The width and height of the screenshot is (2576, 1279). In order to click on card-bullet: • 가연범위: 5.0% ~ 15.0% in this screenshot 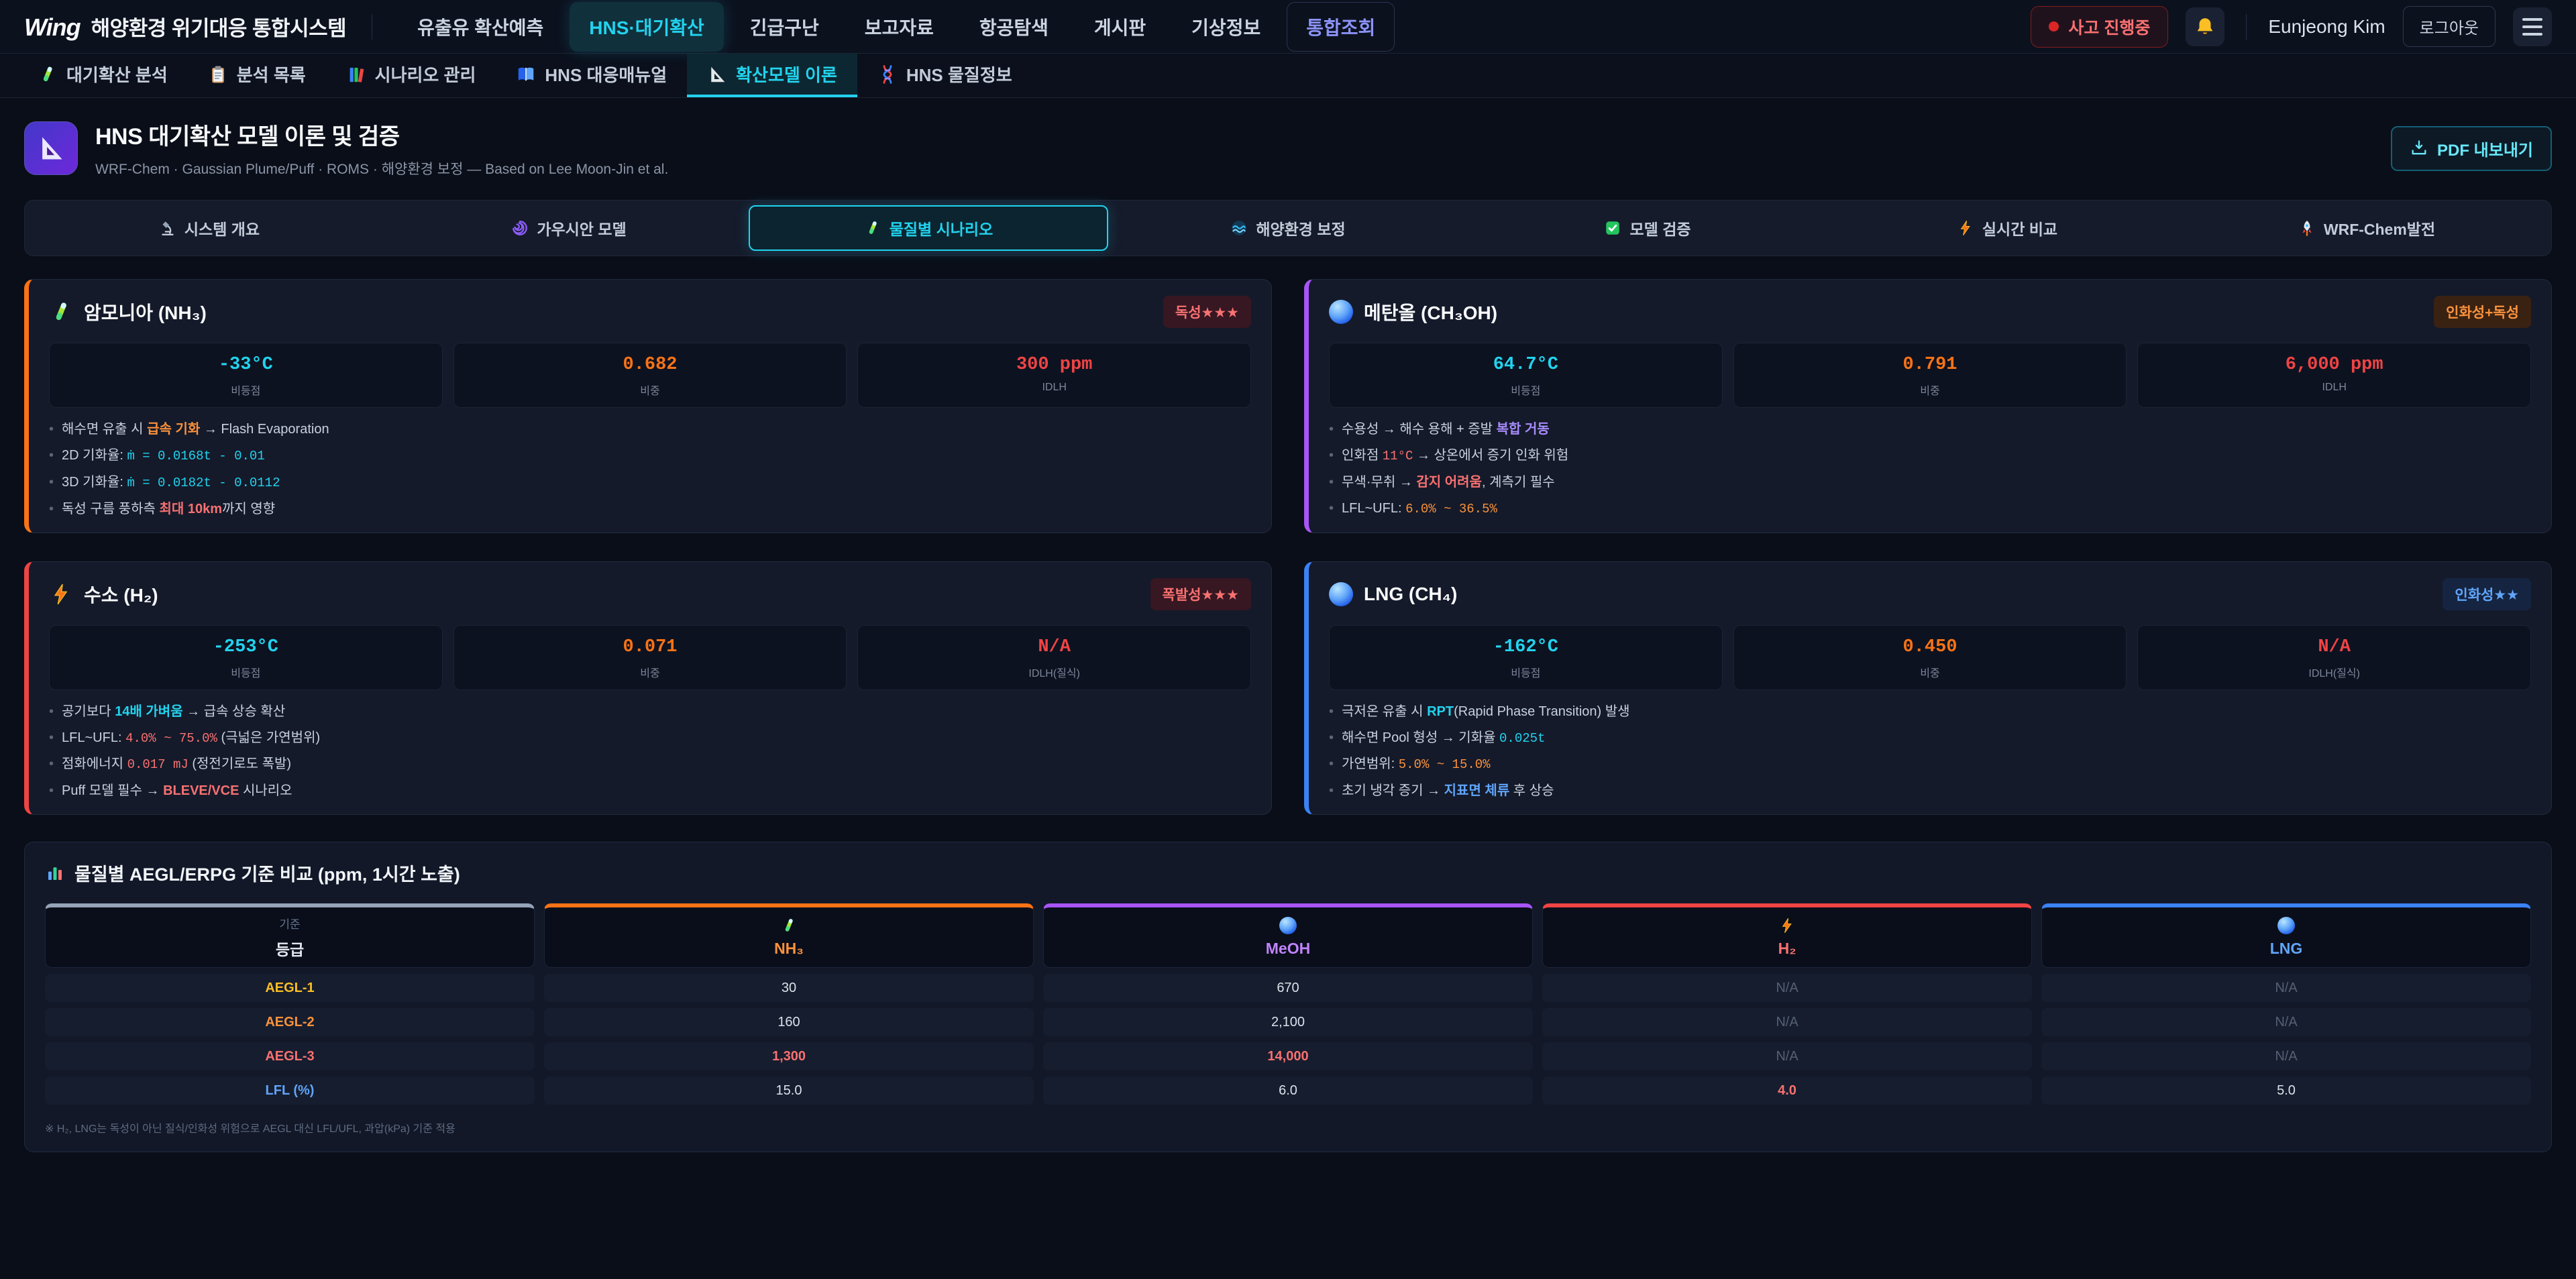, I will do `click(1410, 765)`.